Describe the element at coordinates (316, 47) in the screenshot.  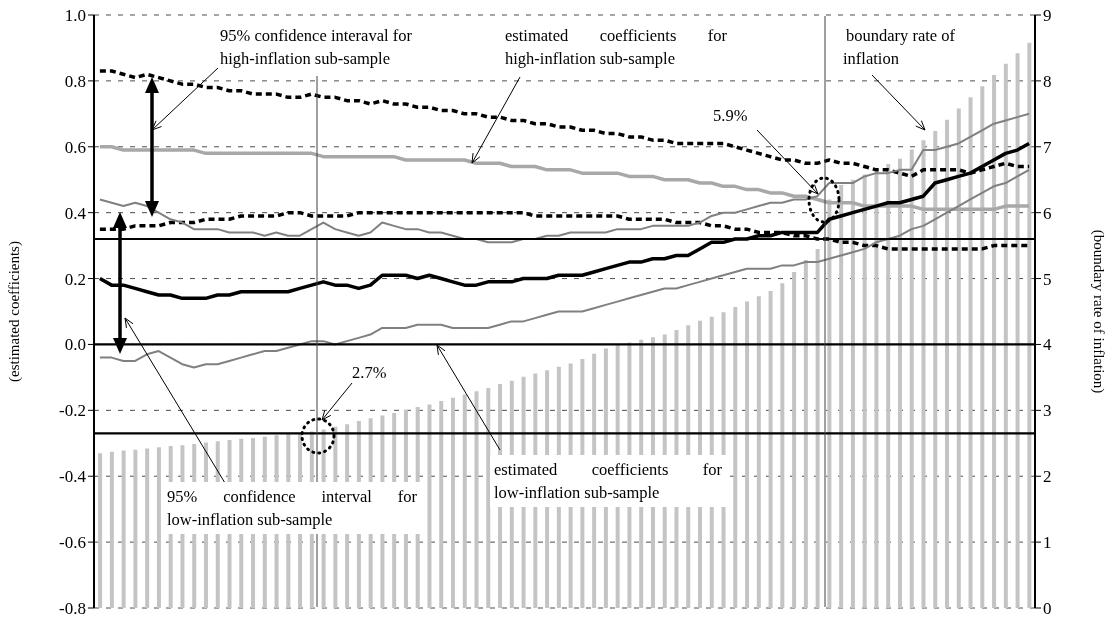
I see `text: 95% confidence interaval for high-inflation sub-sample` at that location.